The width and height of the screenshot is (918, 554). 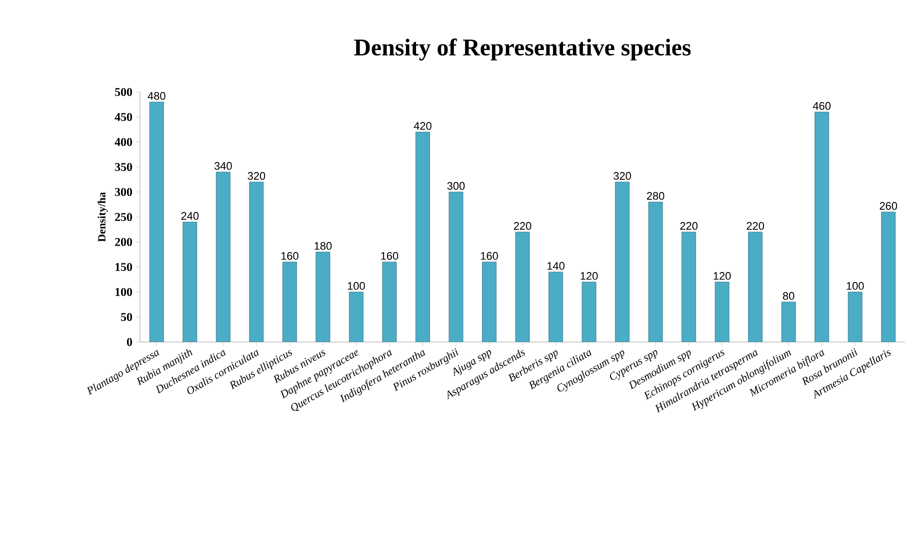 What do you see at coordinates (123, 142) in the screenshot?
I see `y-tick-label: 400` at bounding box center [123, 142].